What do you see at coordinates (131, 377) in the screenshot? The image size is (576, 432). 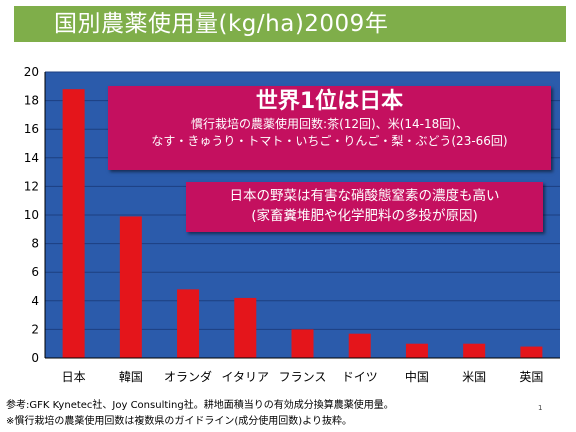 I see `x-tick-label: 韓国` at bounding box center [131, 377].